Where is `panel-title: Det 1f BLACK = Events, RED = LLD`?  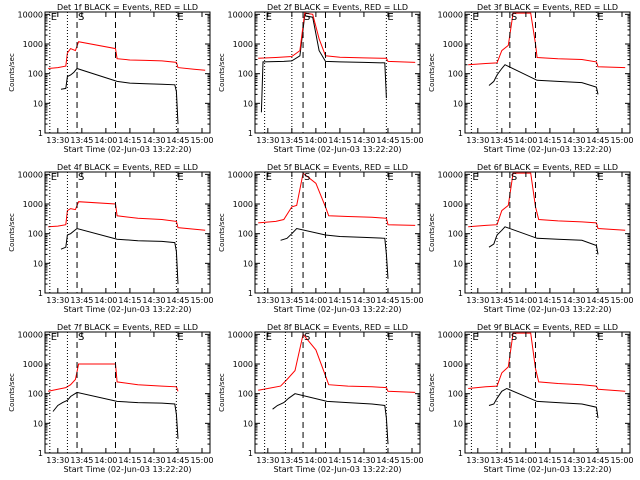
panel-title: Det 1f BLACK = Events, RED = LLD is located at coordinates (127, 7).